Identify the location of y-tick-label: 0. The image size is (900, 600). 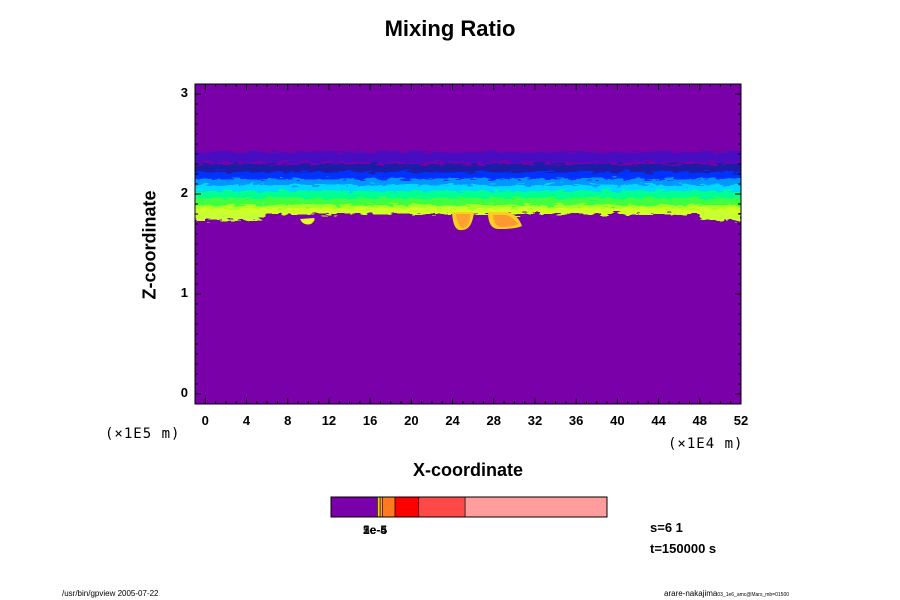
(184, 392).